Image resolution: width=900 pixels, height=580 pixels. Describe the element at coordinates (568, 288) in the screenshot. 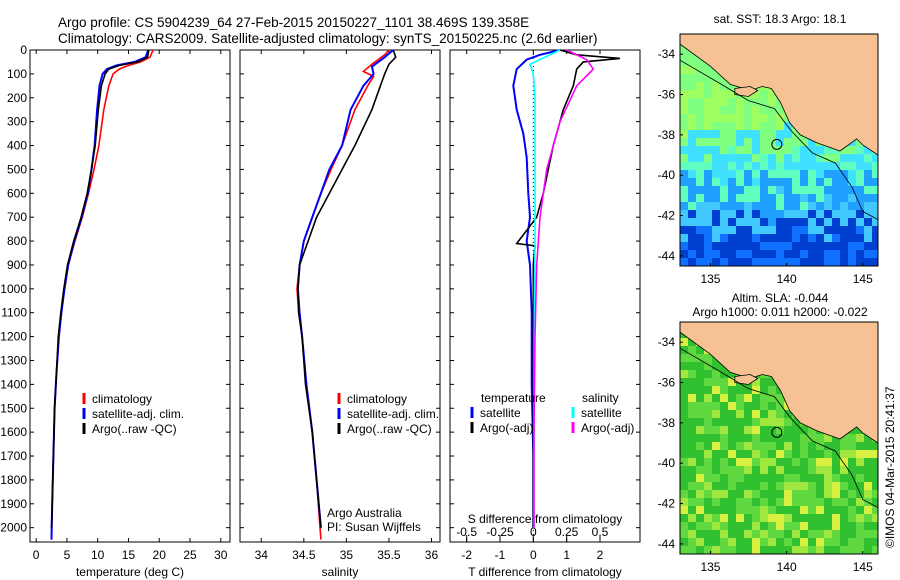

I see `series-argo-line` at that location.